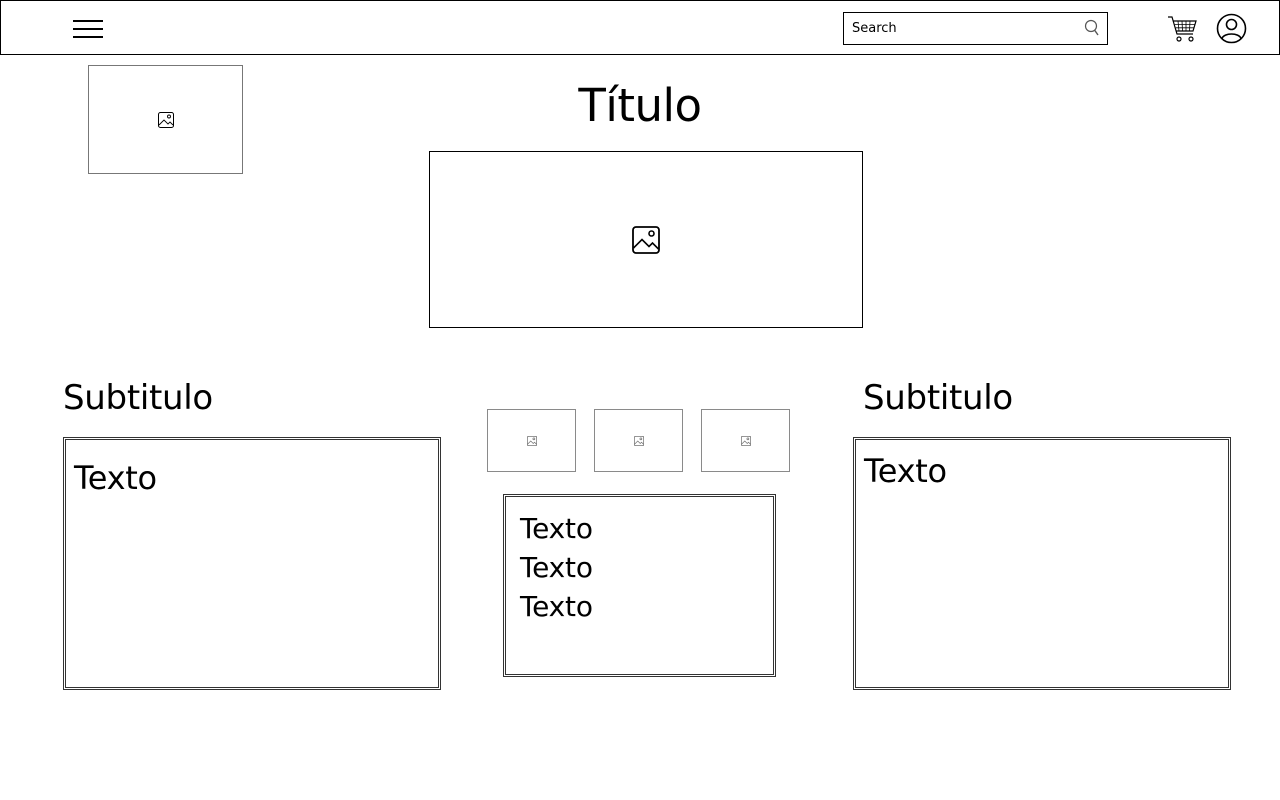 The height and width of the screenshot is (800, 1280). Describe the element at coordinates (252, 563) in the screenshot. I see `left-text-box: Texto` at that location.